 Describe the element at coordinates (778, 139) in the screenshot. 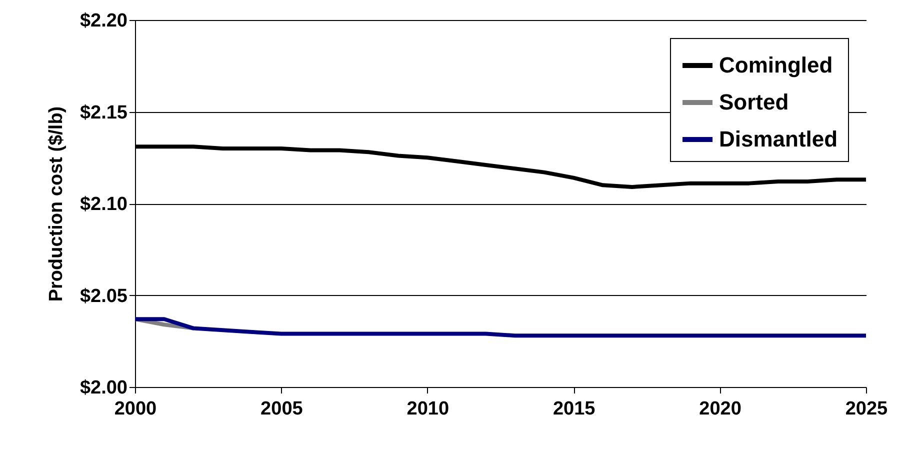

I see `legend-label: Dismantled` at that location.